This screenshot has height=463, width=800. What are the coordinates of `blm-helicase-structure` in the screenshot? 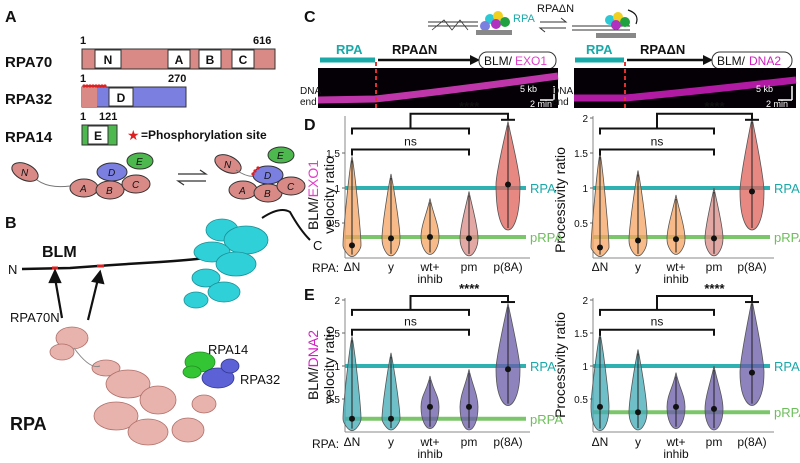 It's located at (226, 263).